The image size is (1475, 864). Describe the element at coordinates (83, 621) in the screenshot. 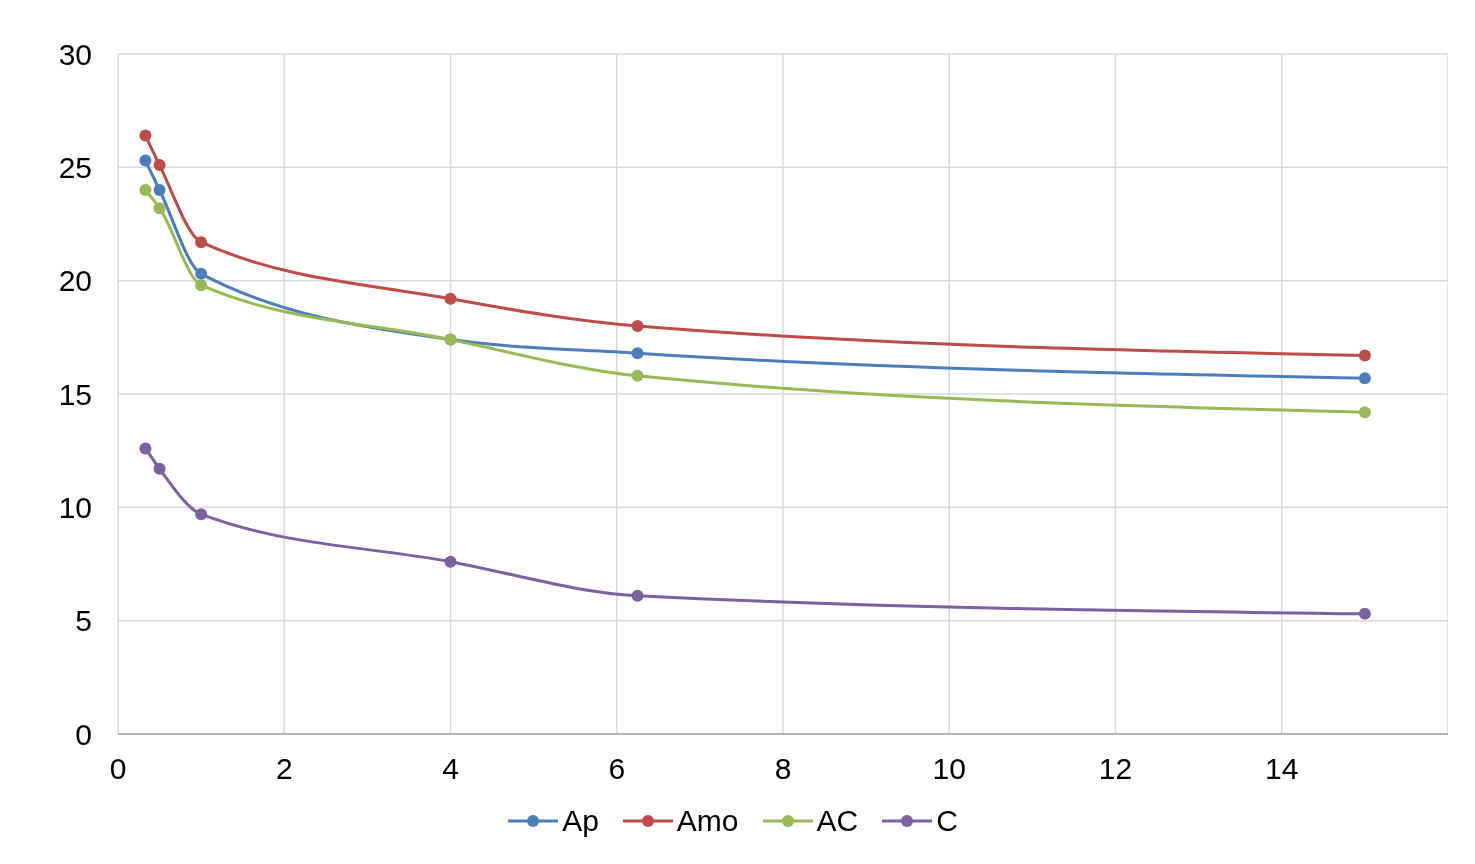

I see `y-tick-label: 5` at that location.